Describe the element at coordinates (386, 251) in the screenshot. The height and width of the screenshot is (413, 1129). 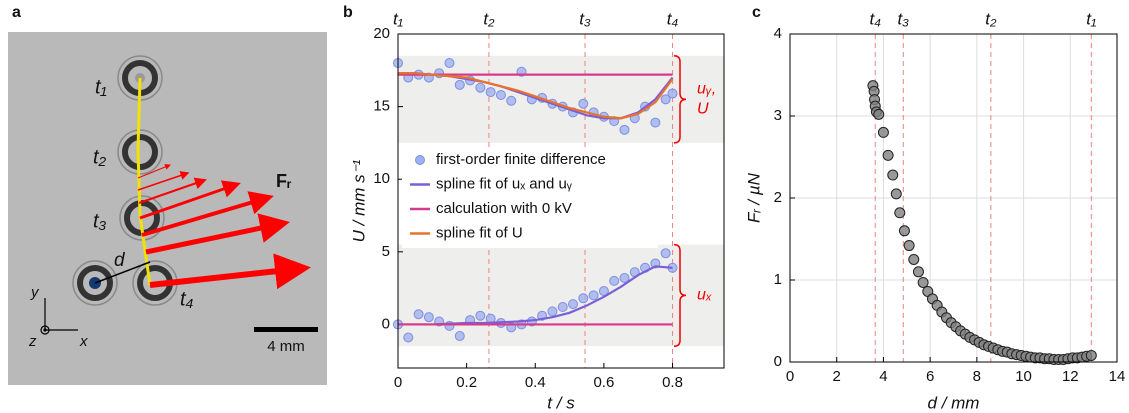
I see `y-tick-label: 5` at that location.